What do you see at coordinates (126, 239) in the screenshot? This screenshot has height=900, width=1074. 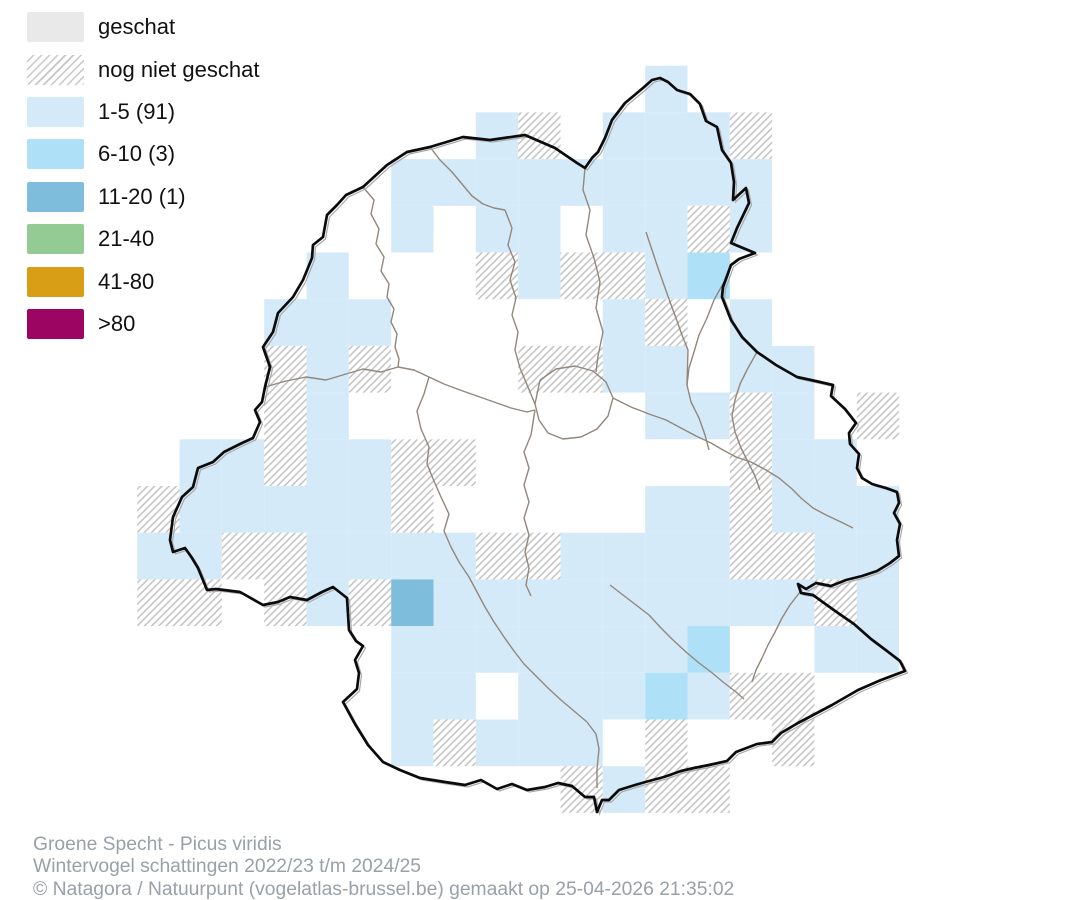 I see `legend-label-class-21-40: 21-40` at bounding box center [126, 239].